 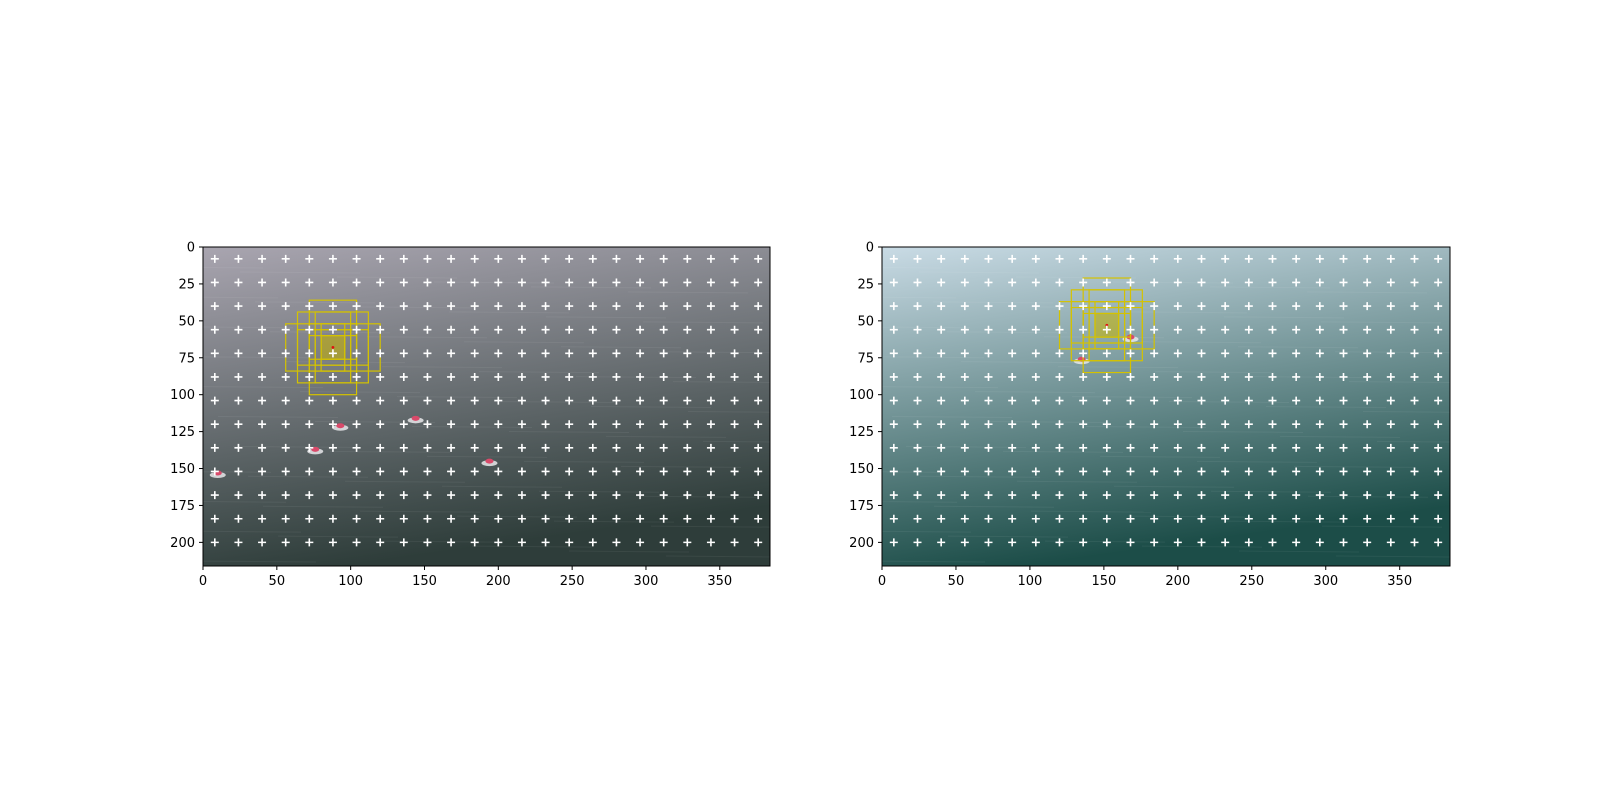 What do you see at coordinates (486, 406) in the screenshot?
I see `left-axes-frame` at bounding box center [486, 406].